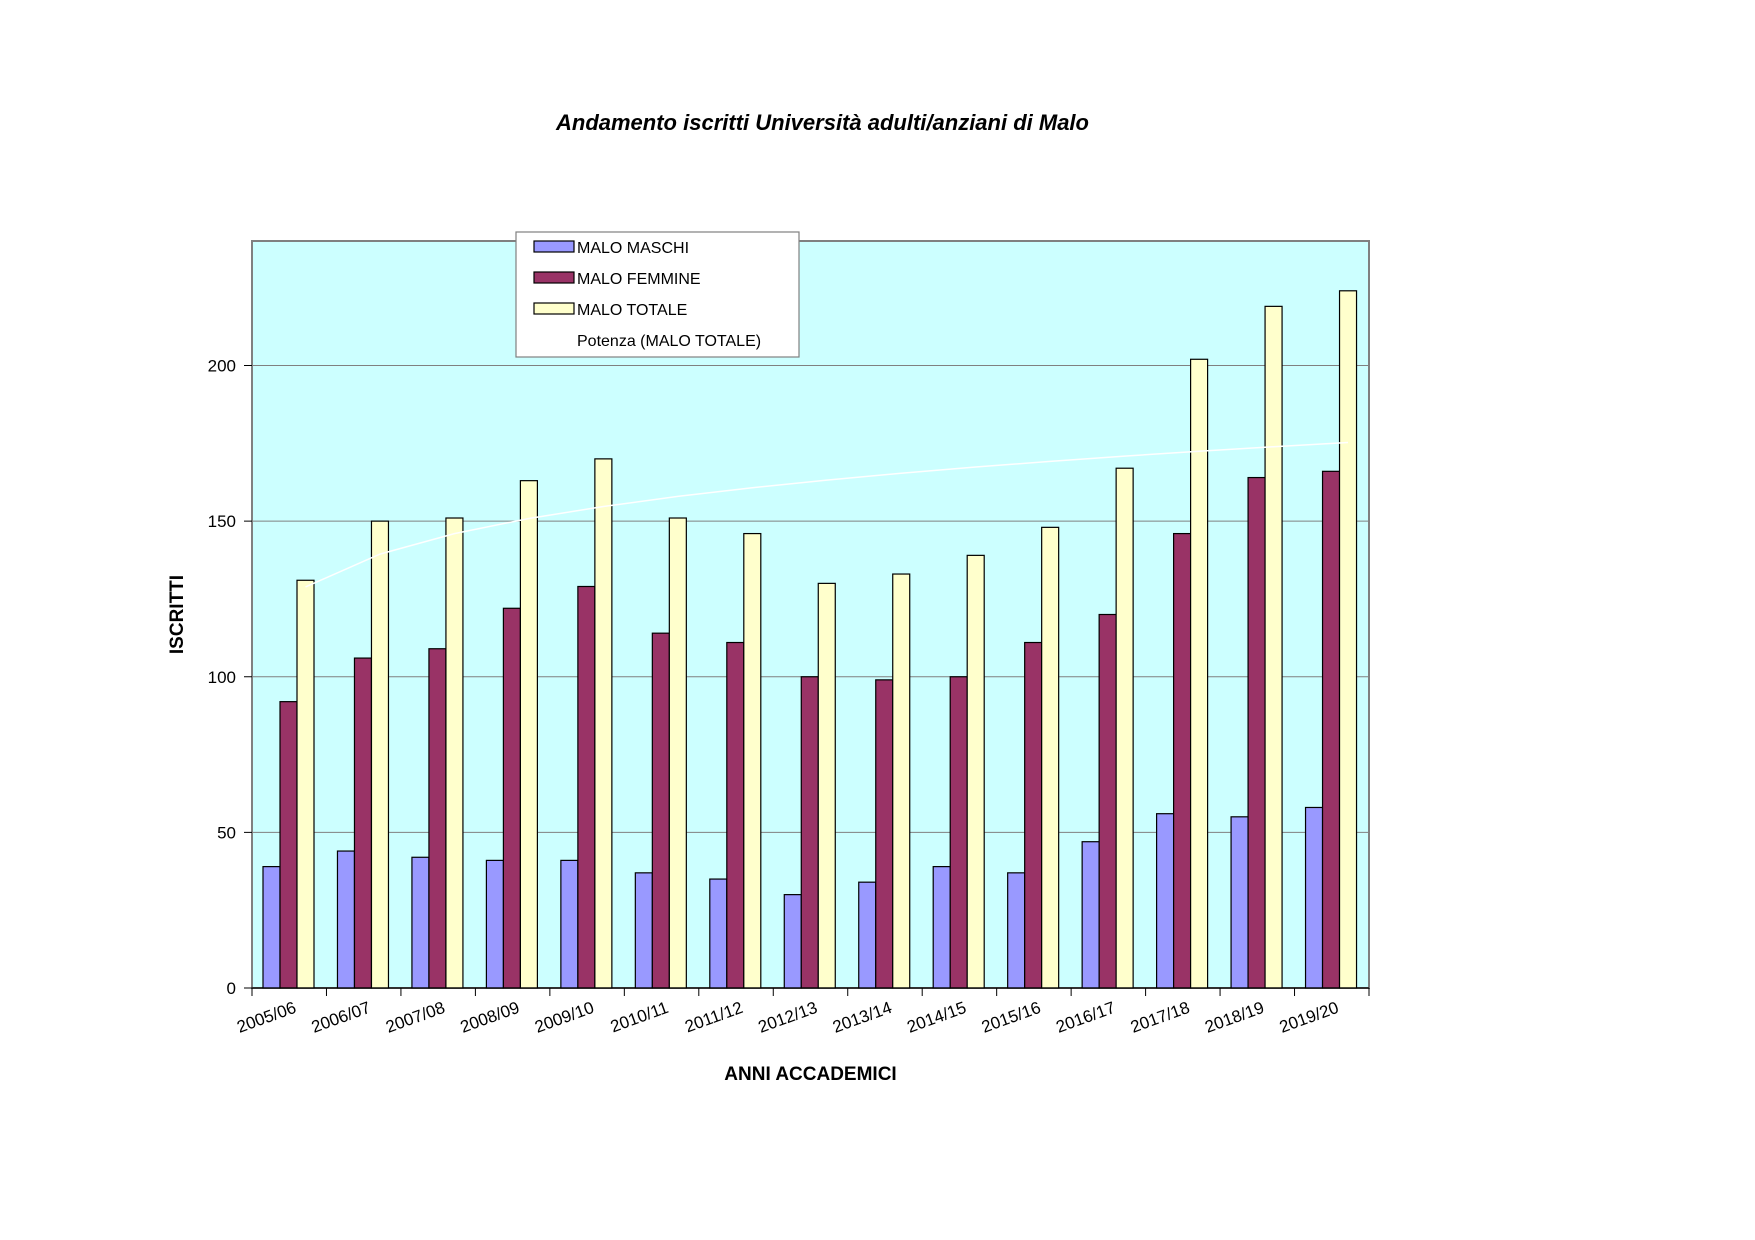 This screenshot has width=1755, height=1240. What do you see at coordinates (1309, 1017) in the screenshot?
I see `x-tick-label: 2019/20` at bounding box center [1309, 1017].